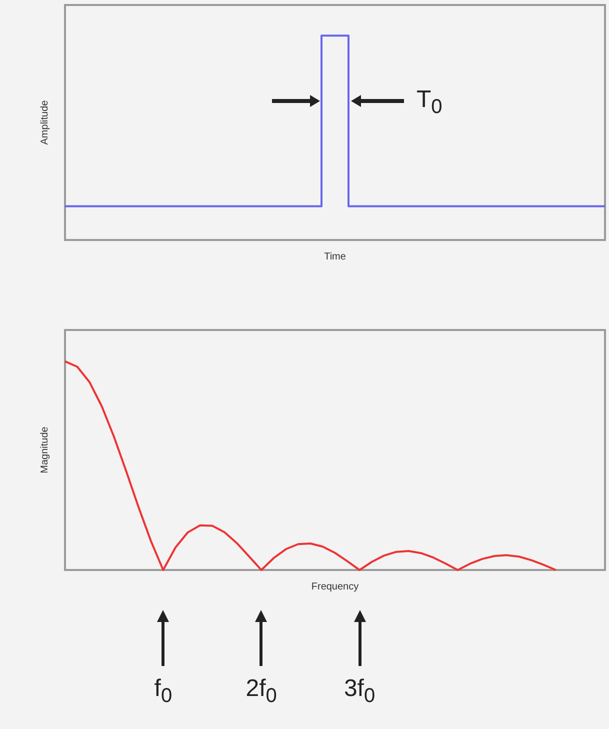 The image size is (609, 729). What do you see at coordinates (261, 691) in the screenshot?
I see `text: 2f$_{0}$` at bounding box center [261, 691].